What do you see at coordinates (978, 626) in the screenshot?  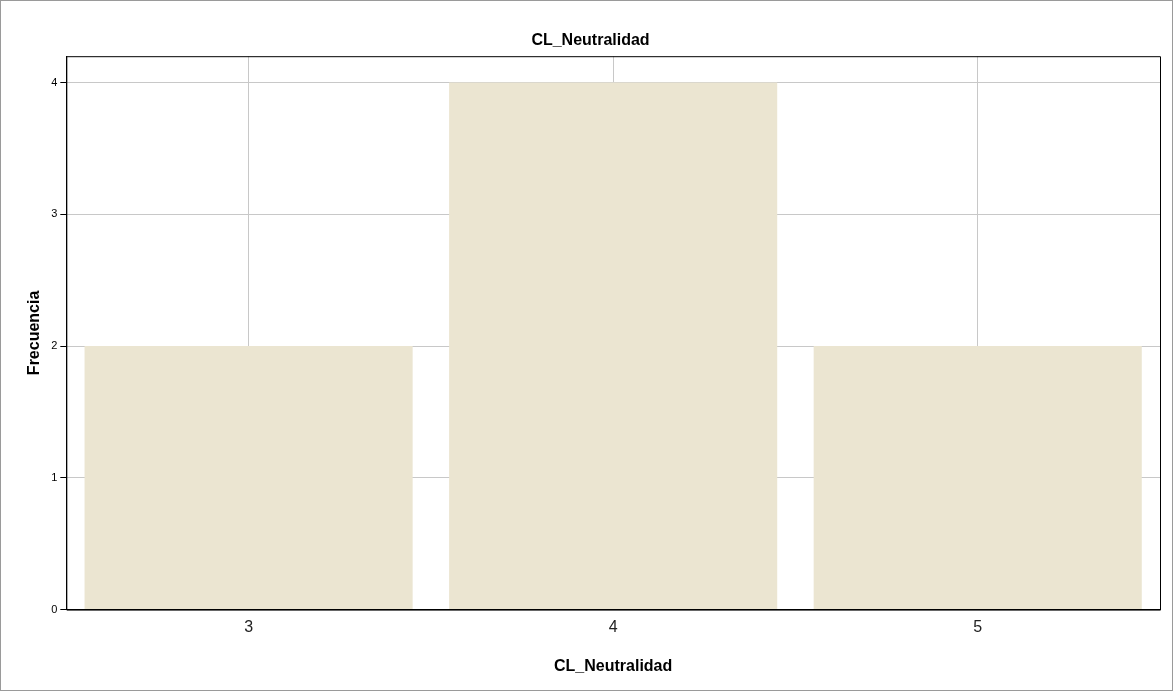 I see `x-tick-label: 5` at bounding box center [978, 626].